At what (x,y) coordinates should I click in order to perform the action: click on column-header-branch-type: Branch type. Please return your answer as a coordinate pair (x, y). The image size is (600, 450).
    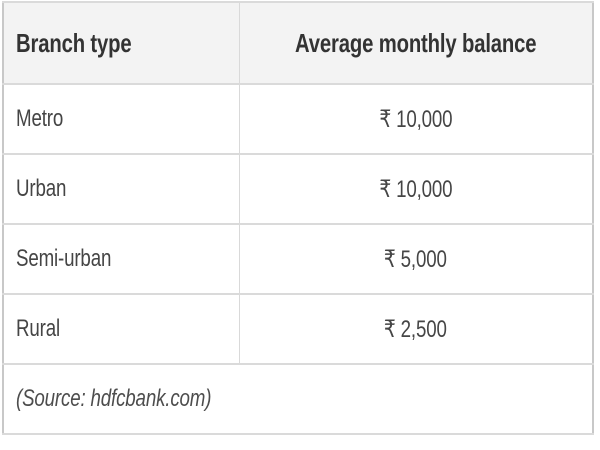
    Looking at the image, I should click on (121, 43).